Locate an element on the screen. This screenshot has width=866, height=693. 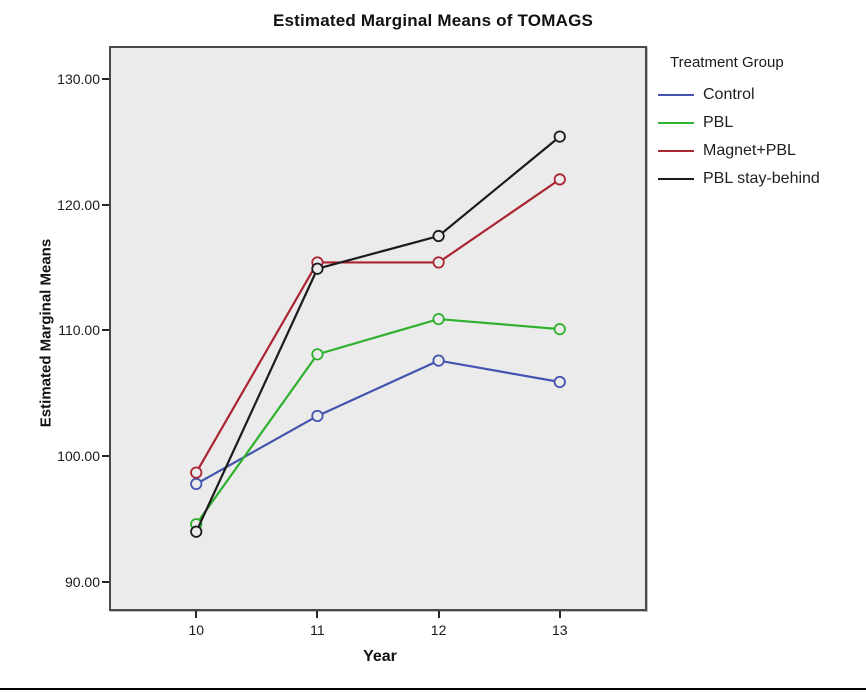
legend-item-label: PBL is located at coordinates (718, 122).